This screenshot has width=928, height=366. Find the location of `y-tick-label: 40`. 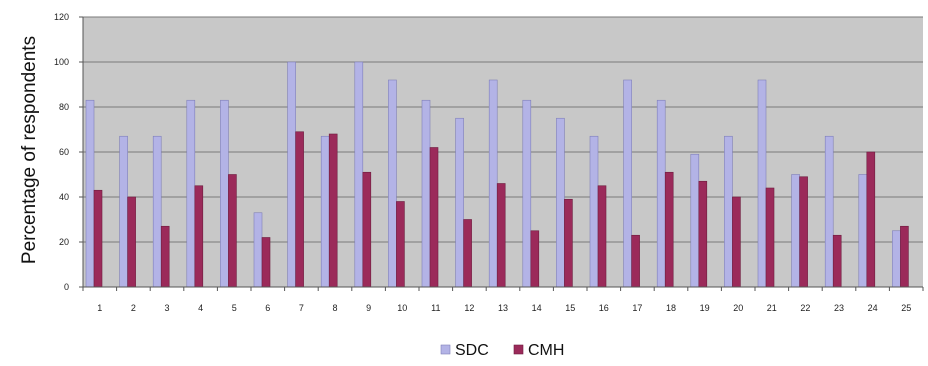

y-tick-label: 40 is located at coordinates (64, 197).